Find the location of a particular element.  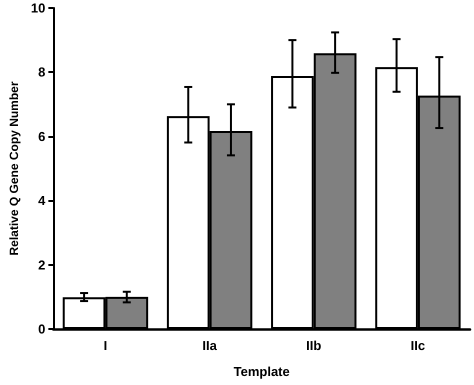

y-tick-label: 2 is located at coordinates (42, 264).